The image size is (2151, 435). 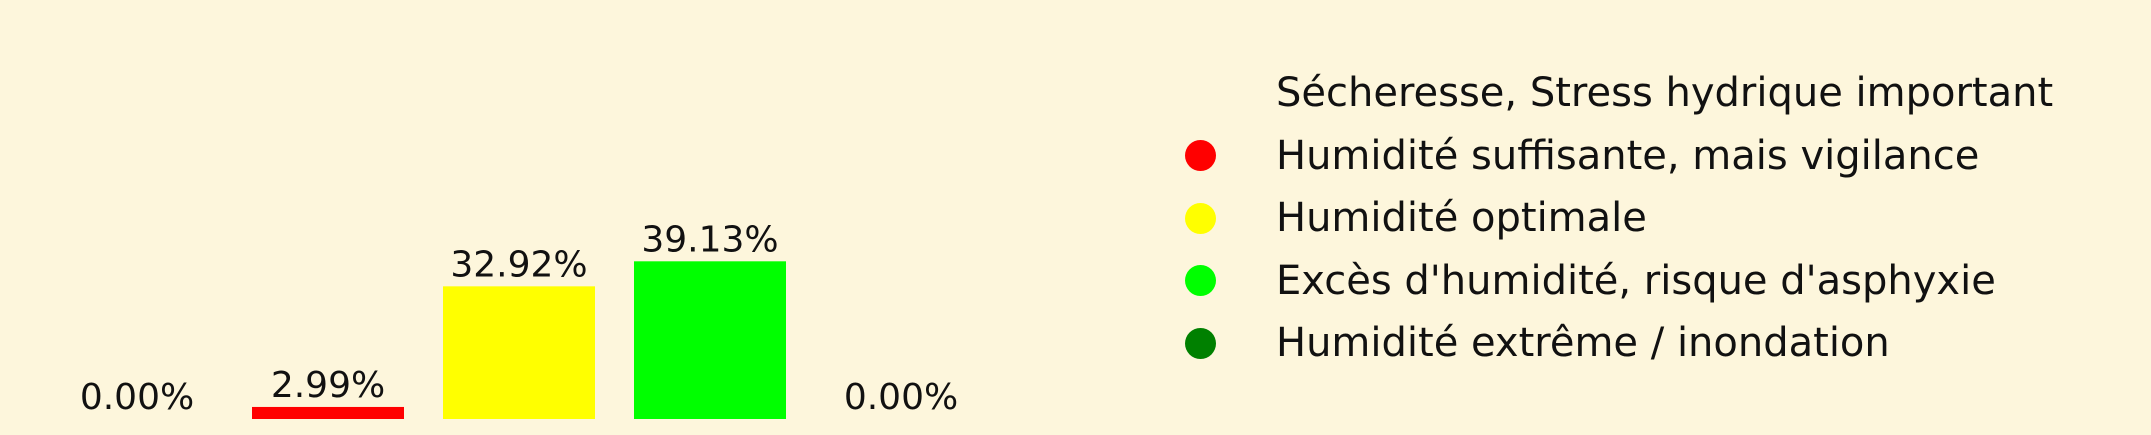 What do you see at coordinates (1636, 280) in the screenshot?
I see `legend-label: Excès d'humidité, risque d'asphyxie` at bounding box center [1636, 280].